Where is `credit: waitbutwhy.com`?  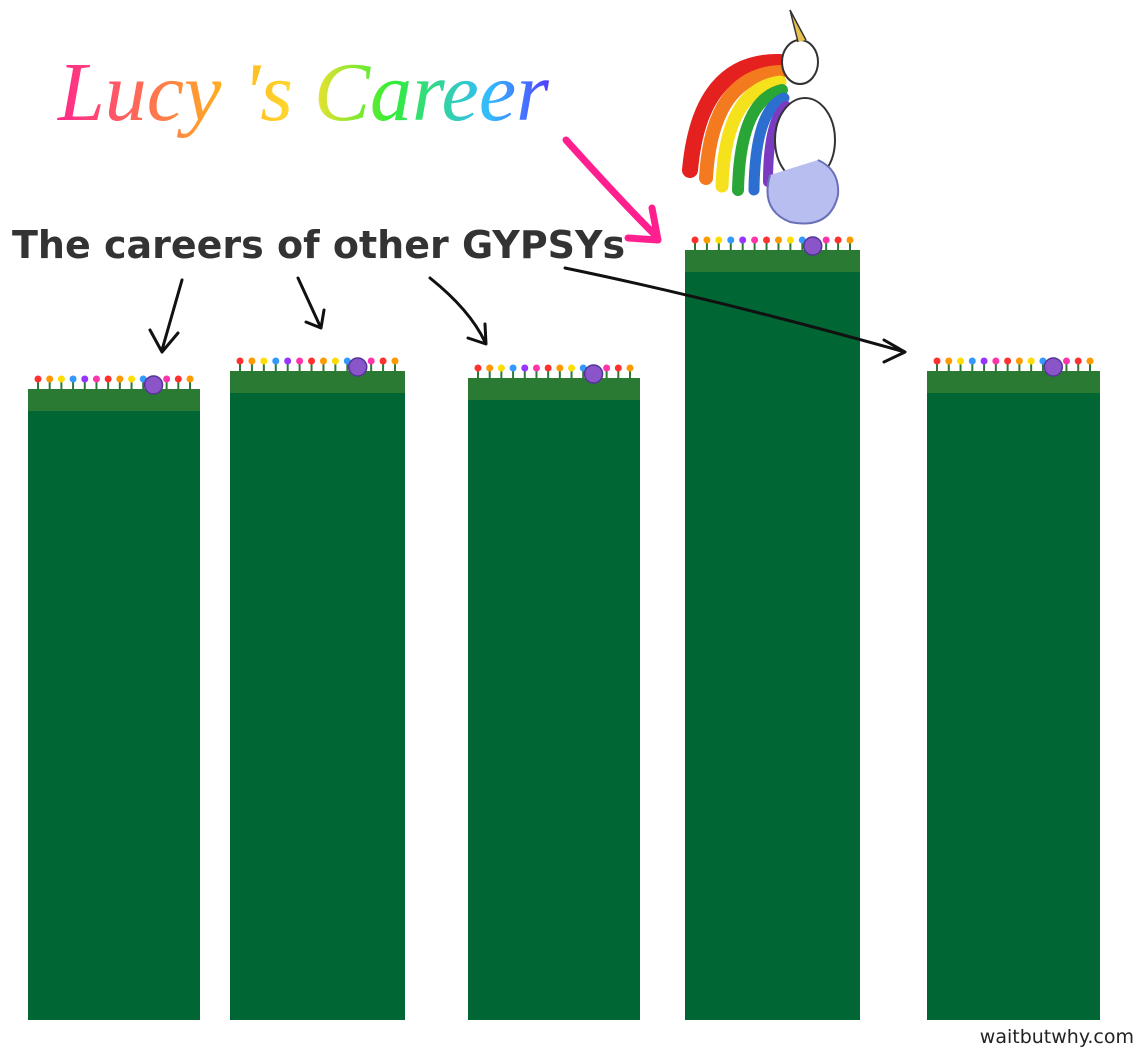 credit: waitbutwhy.com is located at coordinates (1057, 1037).